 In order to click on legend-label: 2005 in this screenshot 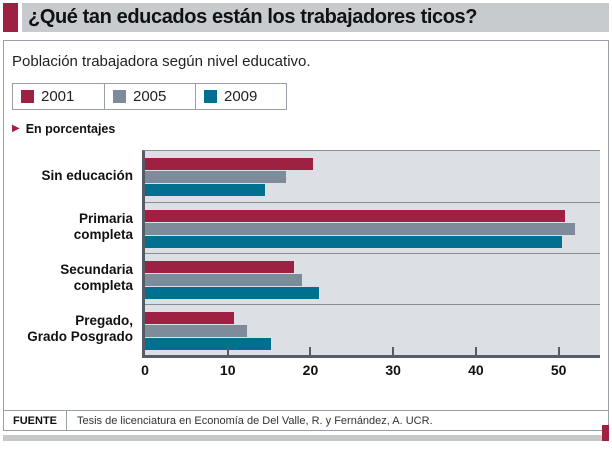, I will do `click(150, 96)`.